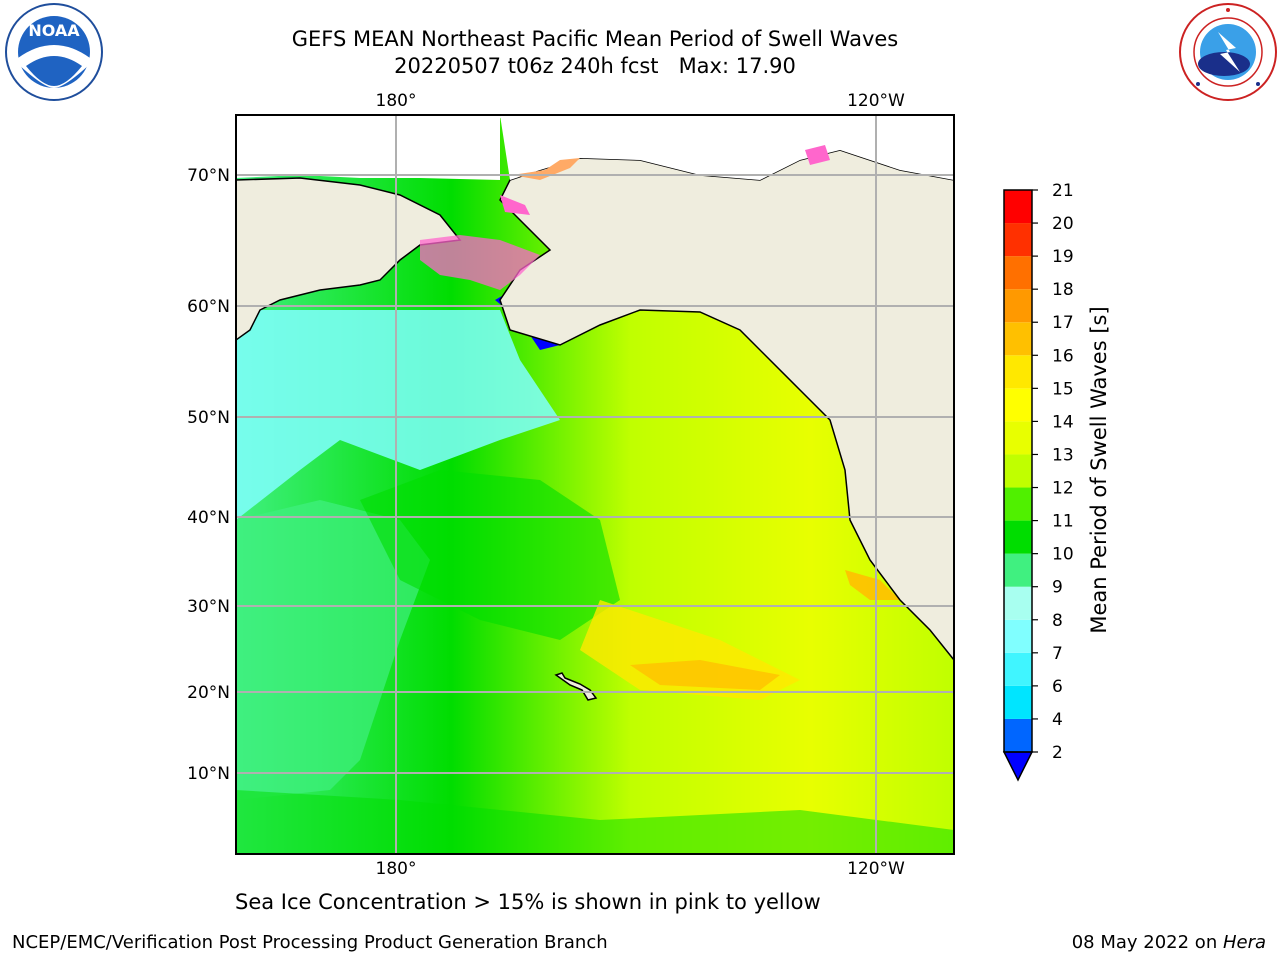  Describe the element at coordinates (333, 650) in the screenshot. I see `green-swell-region` at that location.